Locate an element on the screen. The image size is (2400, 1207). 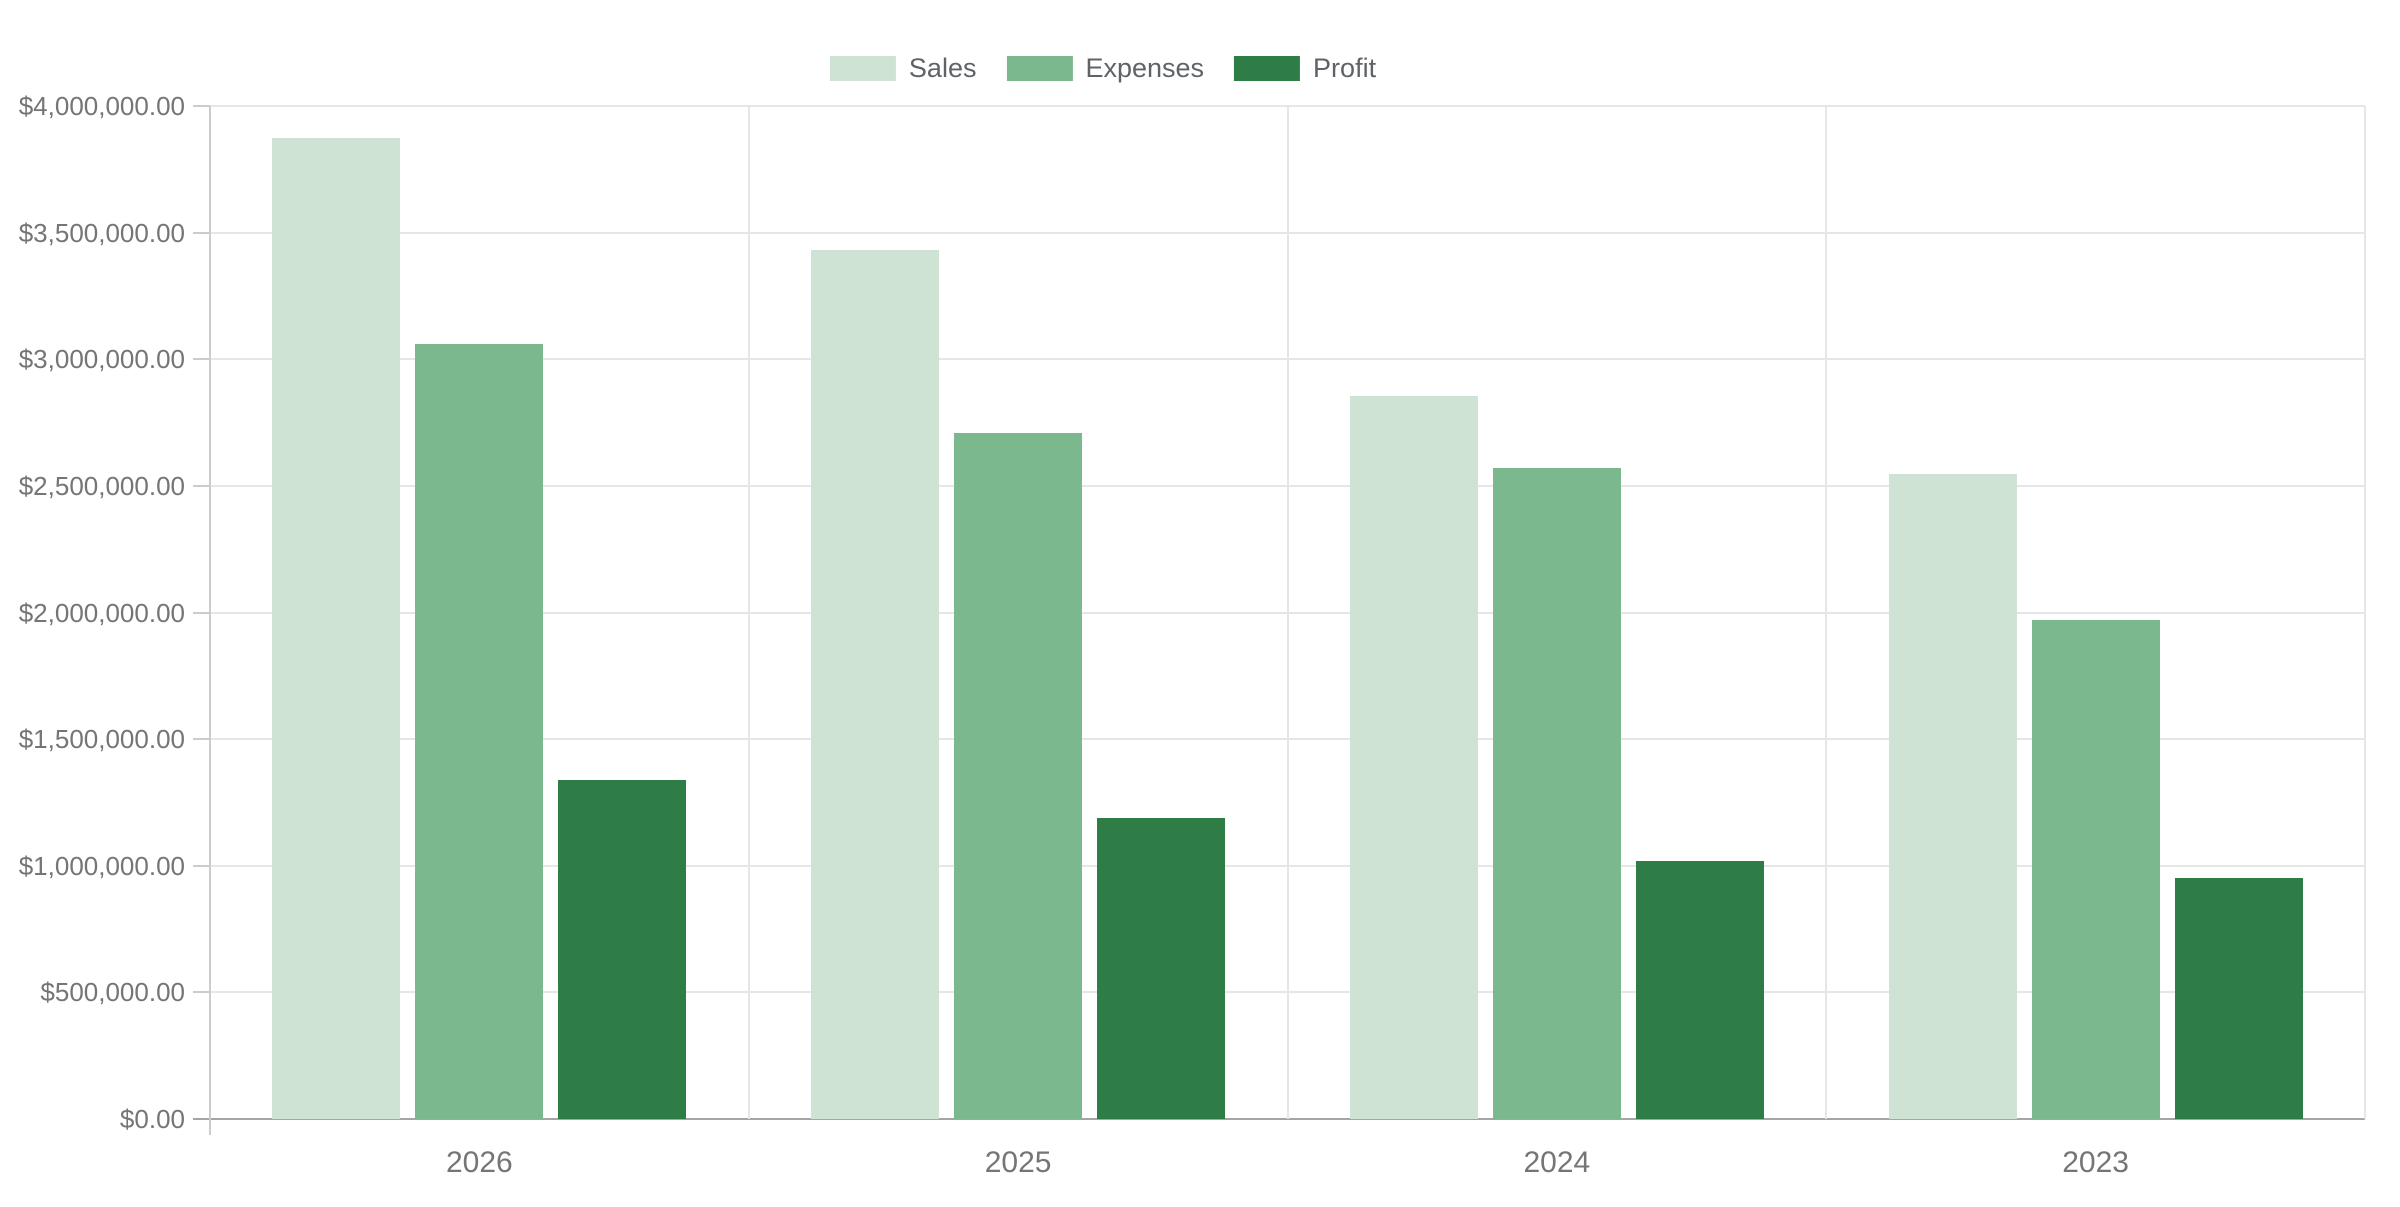
y-axis-tick-label: $1,000,000.00 is located at coordinates (101, 865).